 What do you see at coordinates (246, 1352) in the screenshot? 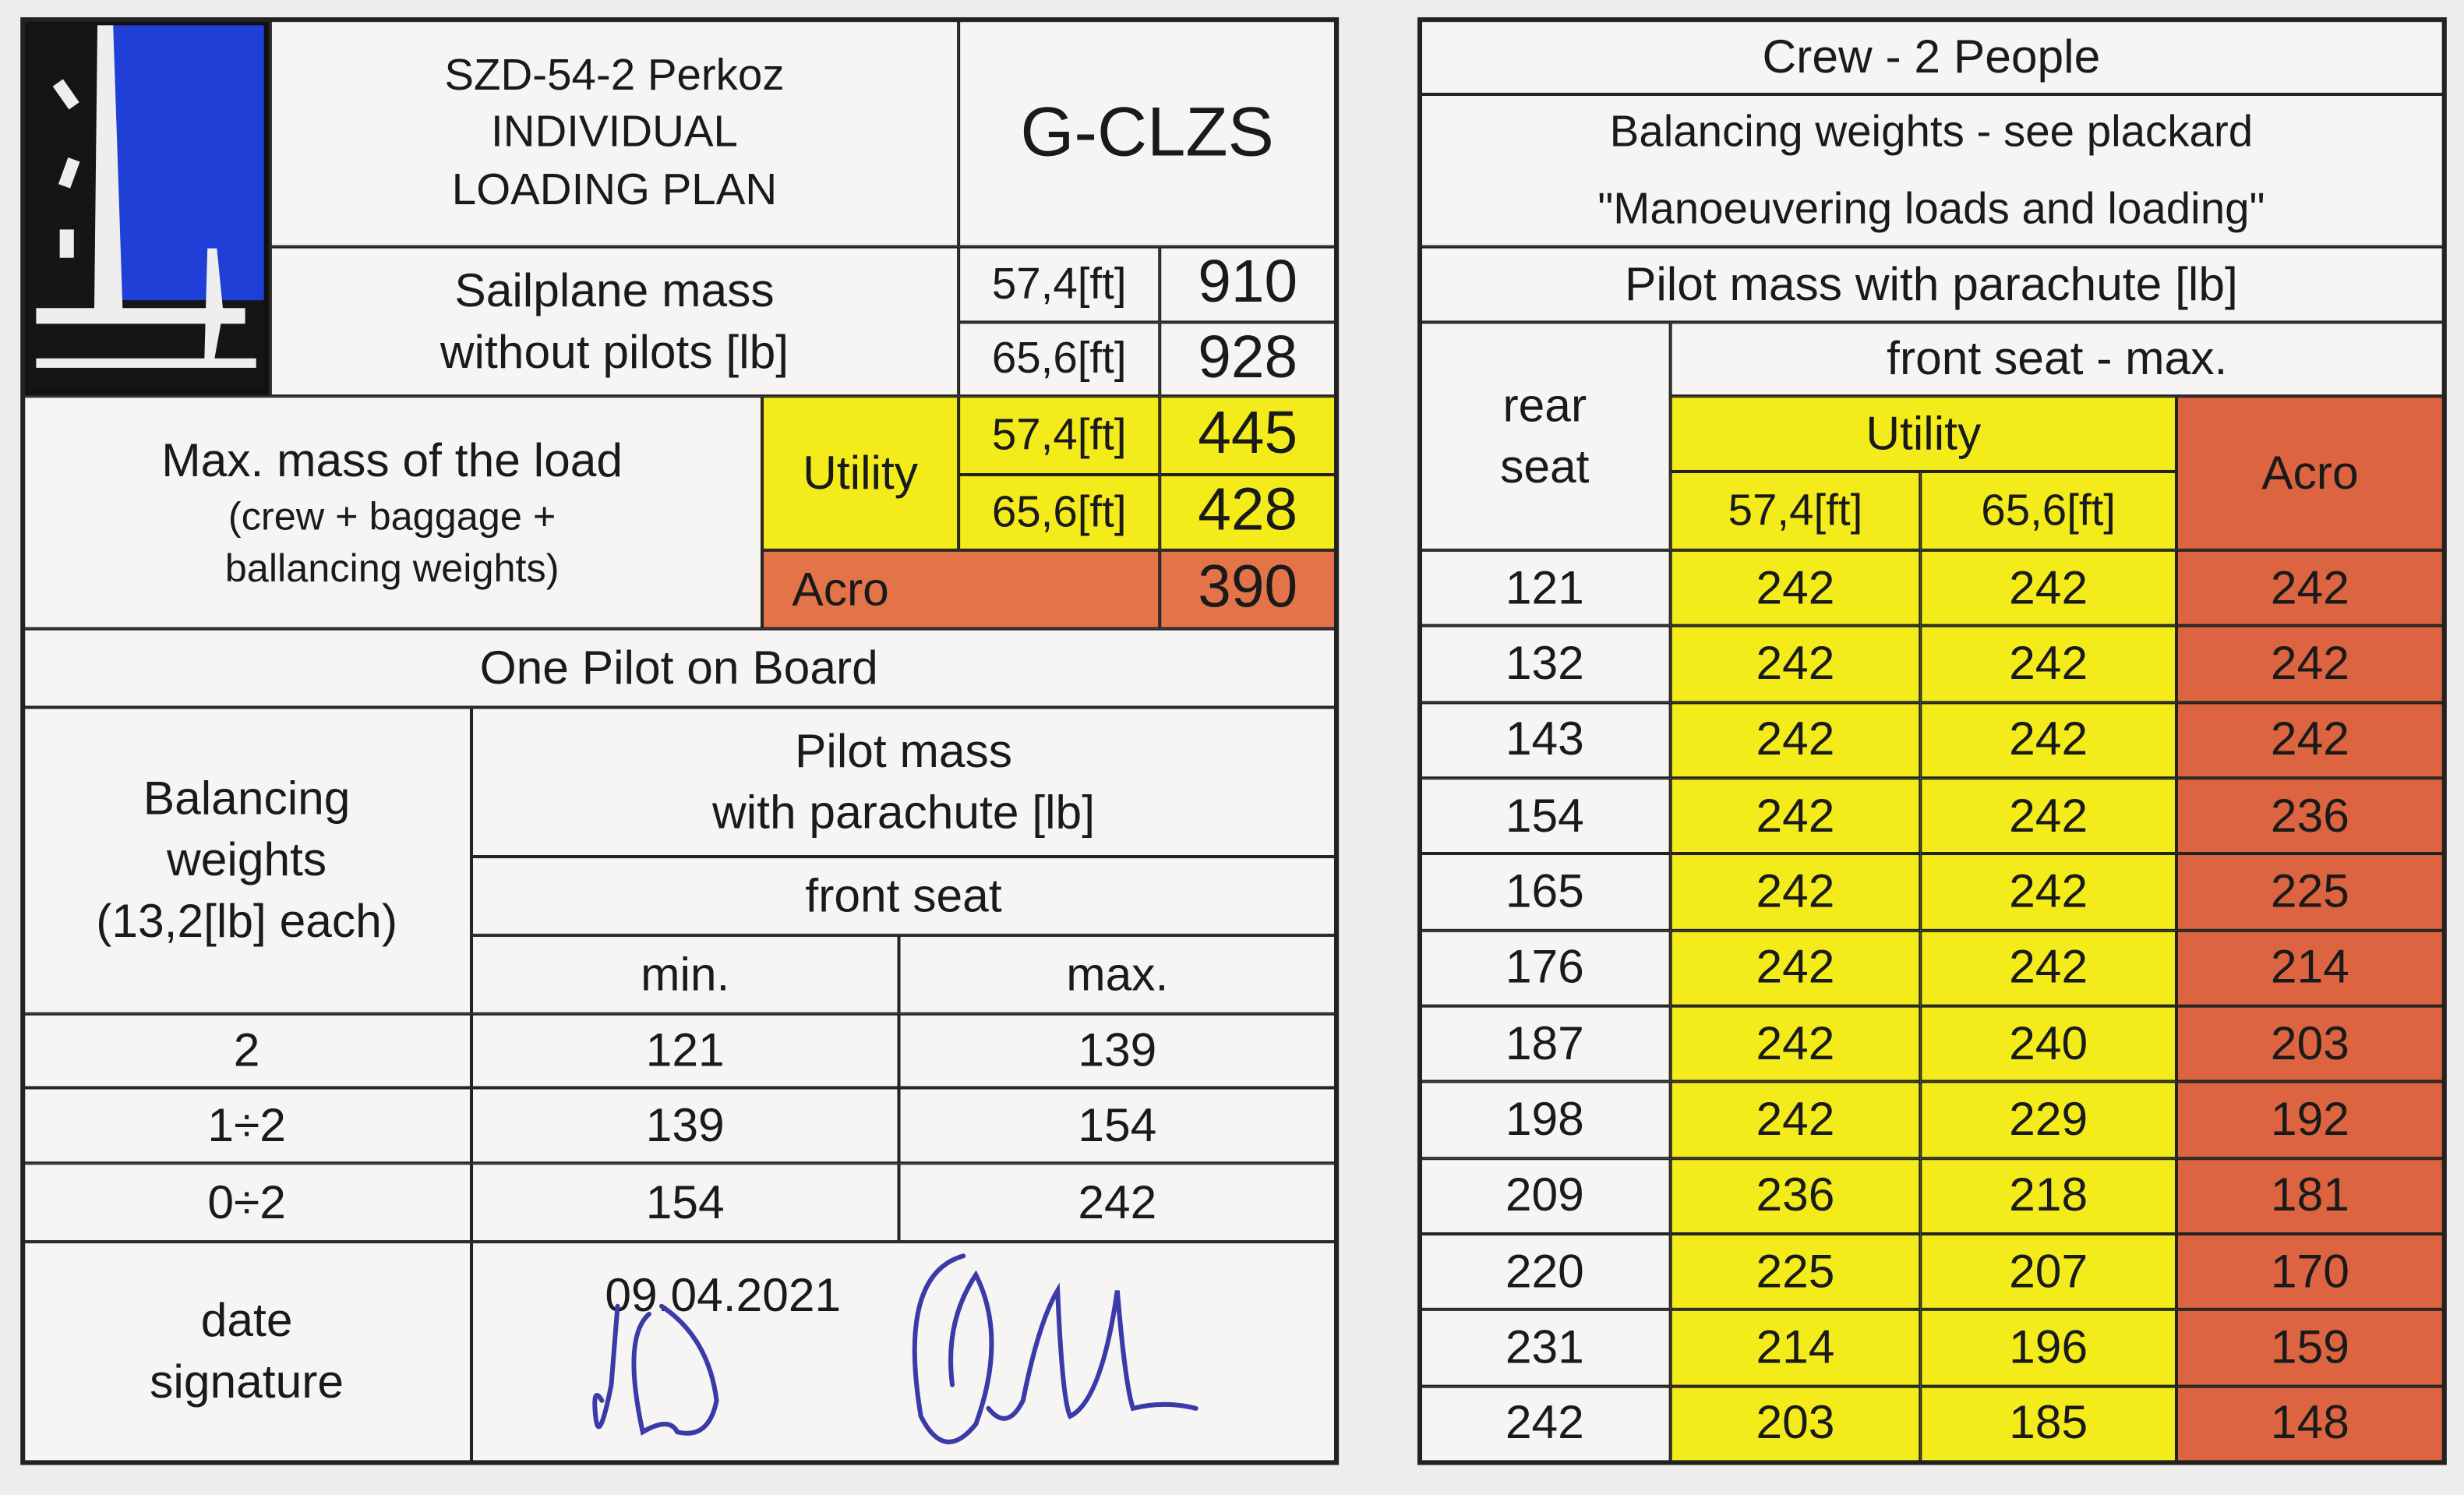
I see `date-signature-label: date signature` at bounding box center [246, 1352].